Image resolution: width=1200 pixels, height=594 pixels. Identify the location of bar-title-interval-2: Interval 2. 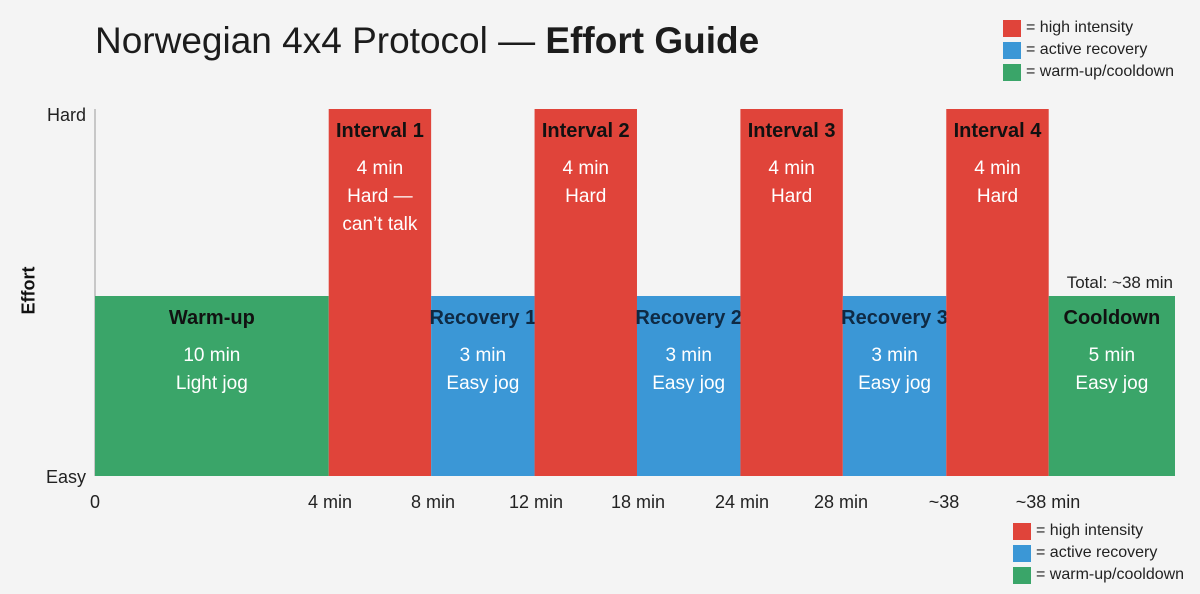
(586, 131).